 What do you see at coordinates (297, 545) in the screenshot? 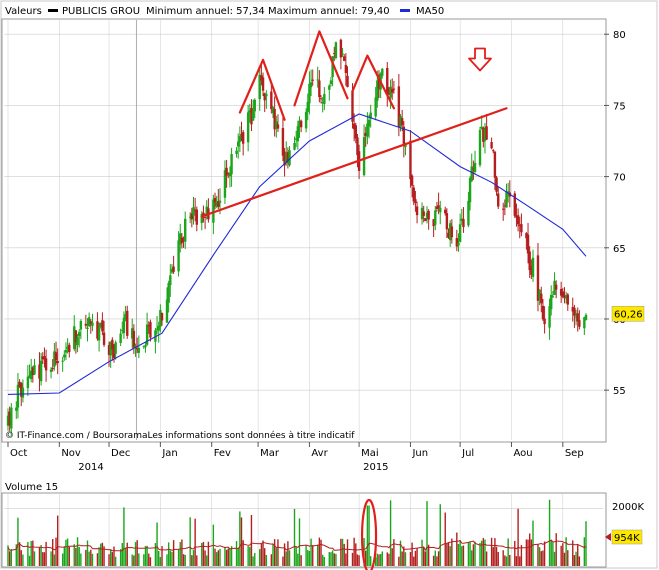
I see `volume-moving-average` at bounding box center [297, 545].